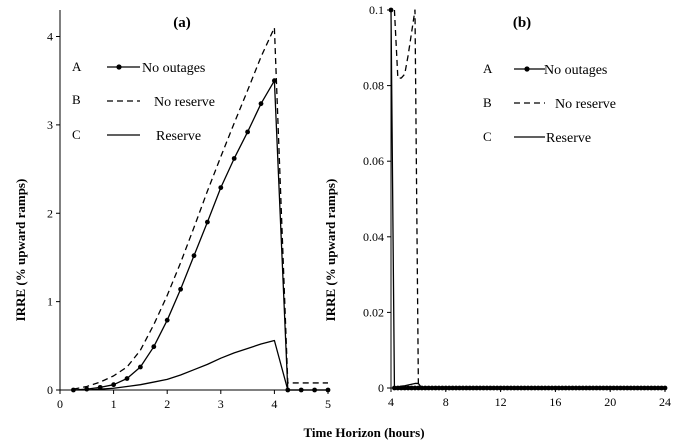 The height and width of the screenshot is (443, 688). What do you see at coordinates (529, 385) in the screenshot?
I see `panel-b-series-reserve` at bounding box center [529, 385].